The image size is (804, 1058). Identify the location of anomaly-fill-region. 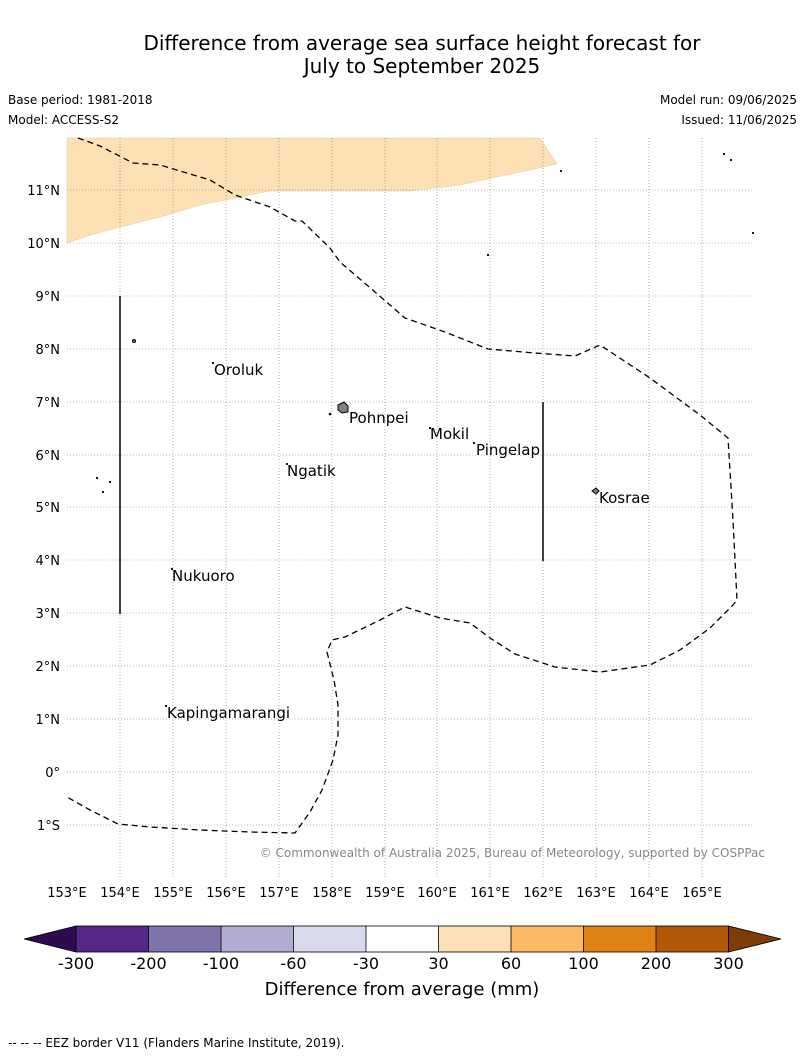
(312, 190).